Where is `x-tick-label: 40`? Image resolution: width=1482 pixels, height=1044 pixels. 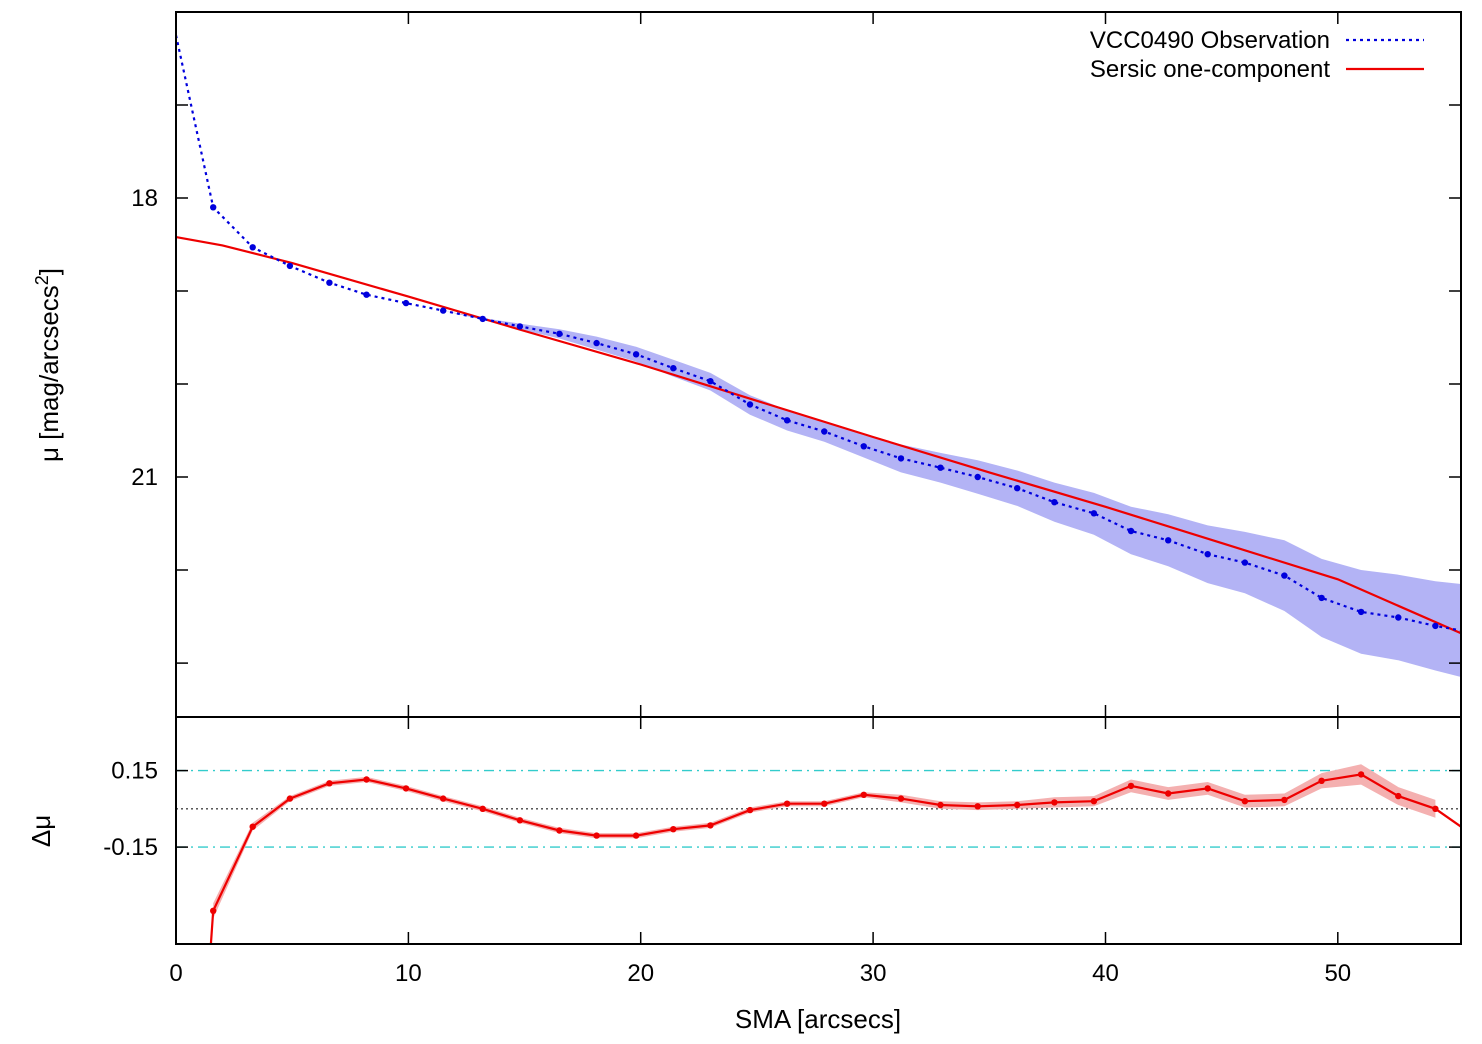 x-tick-label: 40 is located at coordinates (1105, 973).